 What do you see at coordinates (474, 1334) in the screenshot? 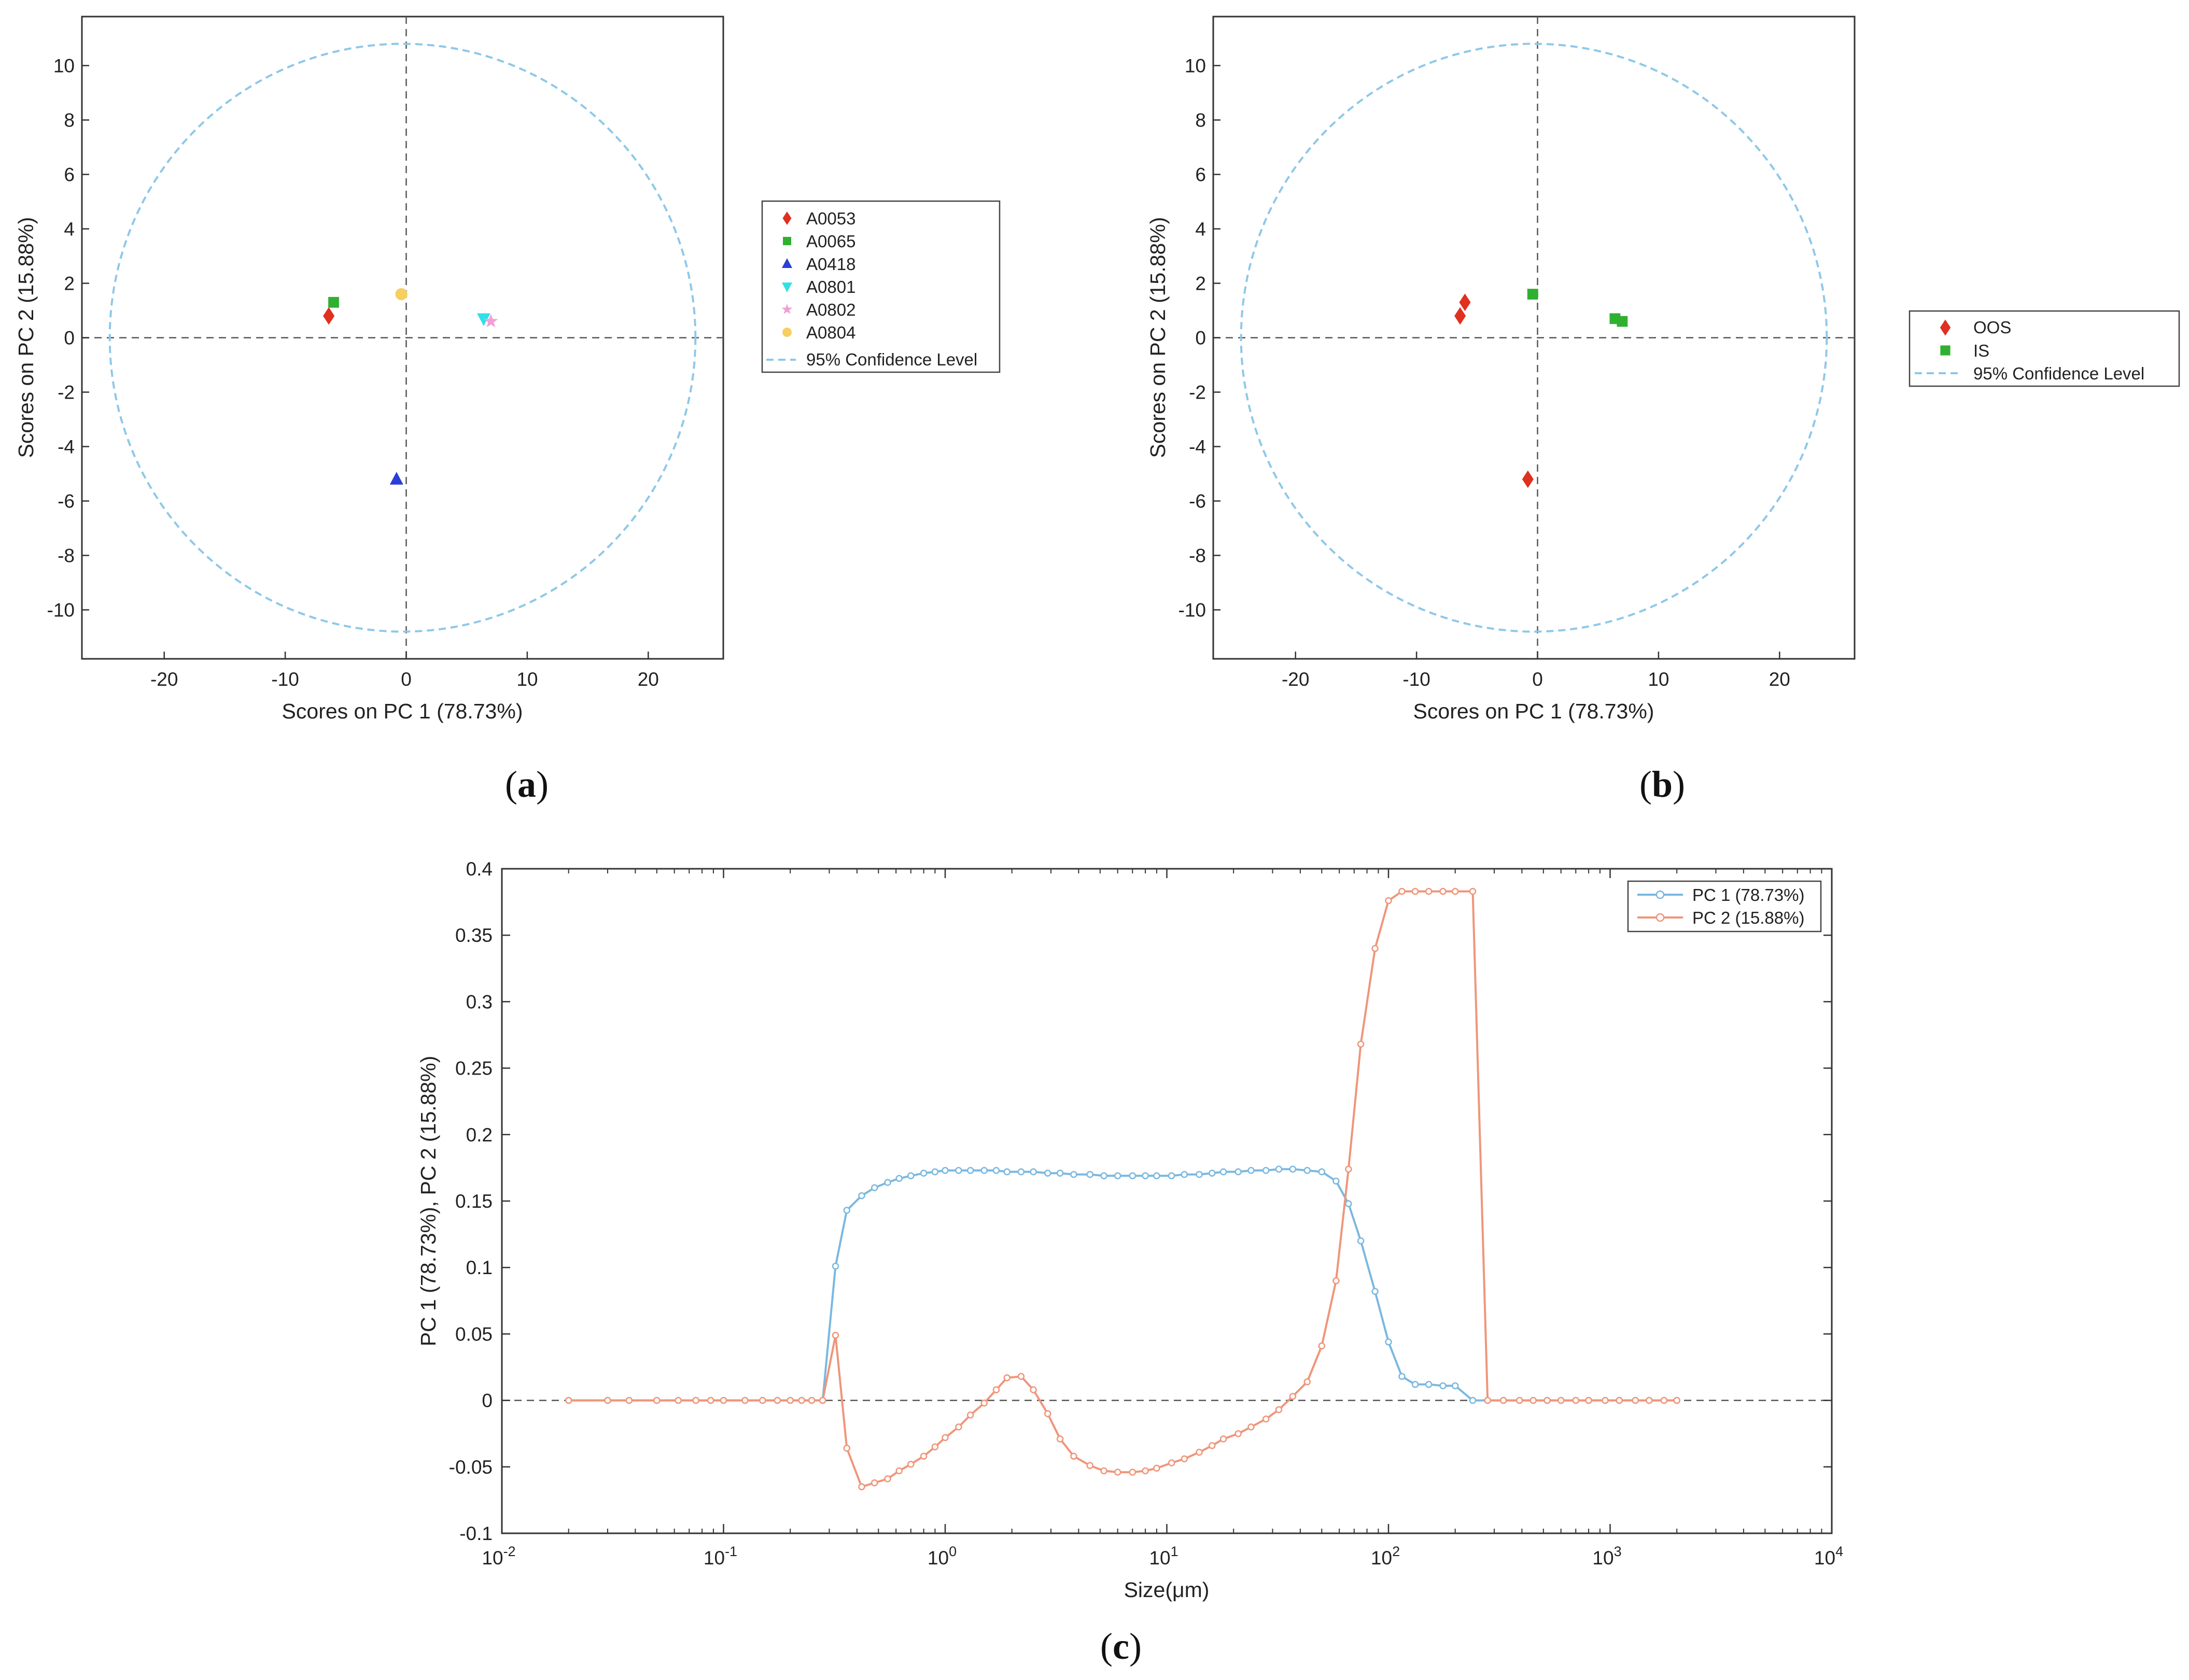
I see `panel-c-ytick-label: 0.05` at bounding box center [474, 1334].